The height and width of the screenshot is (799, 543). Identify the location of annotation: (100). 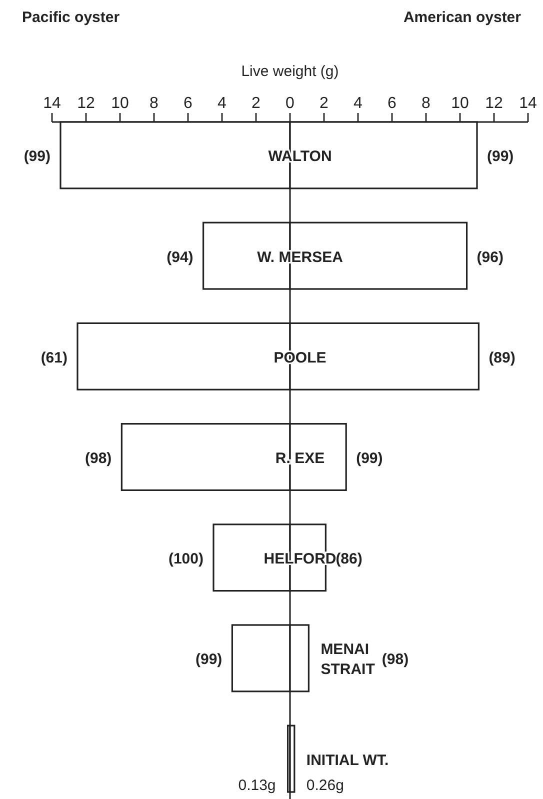
(186, 559).